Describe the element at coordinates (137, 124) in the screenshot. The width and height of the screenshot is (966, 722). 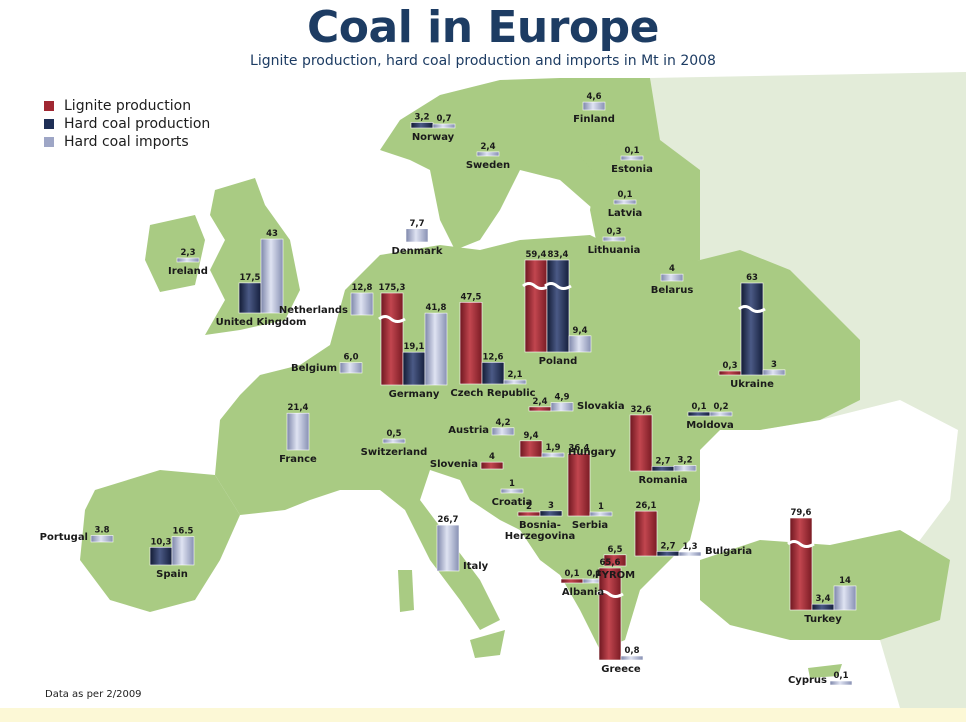
I see `legend-label-hard-coal: Hard coal production` at that location.